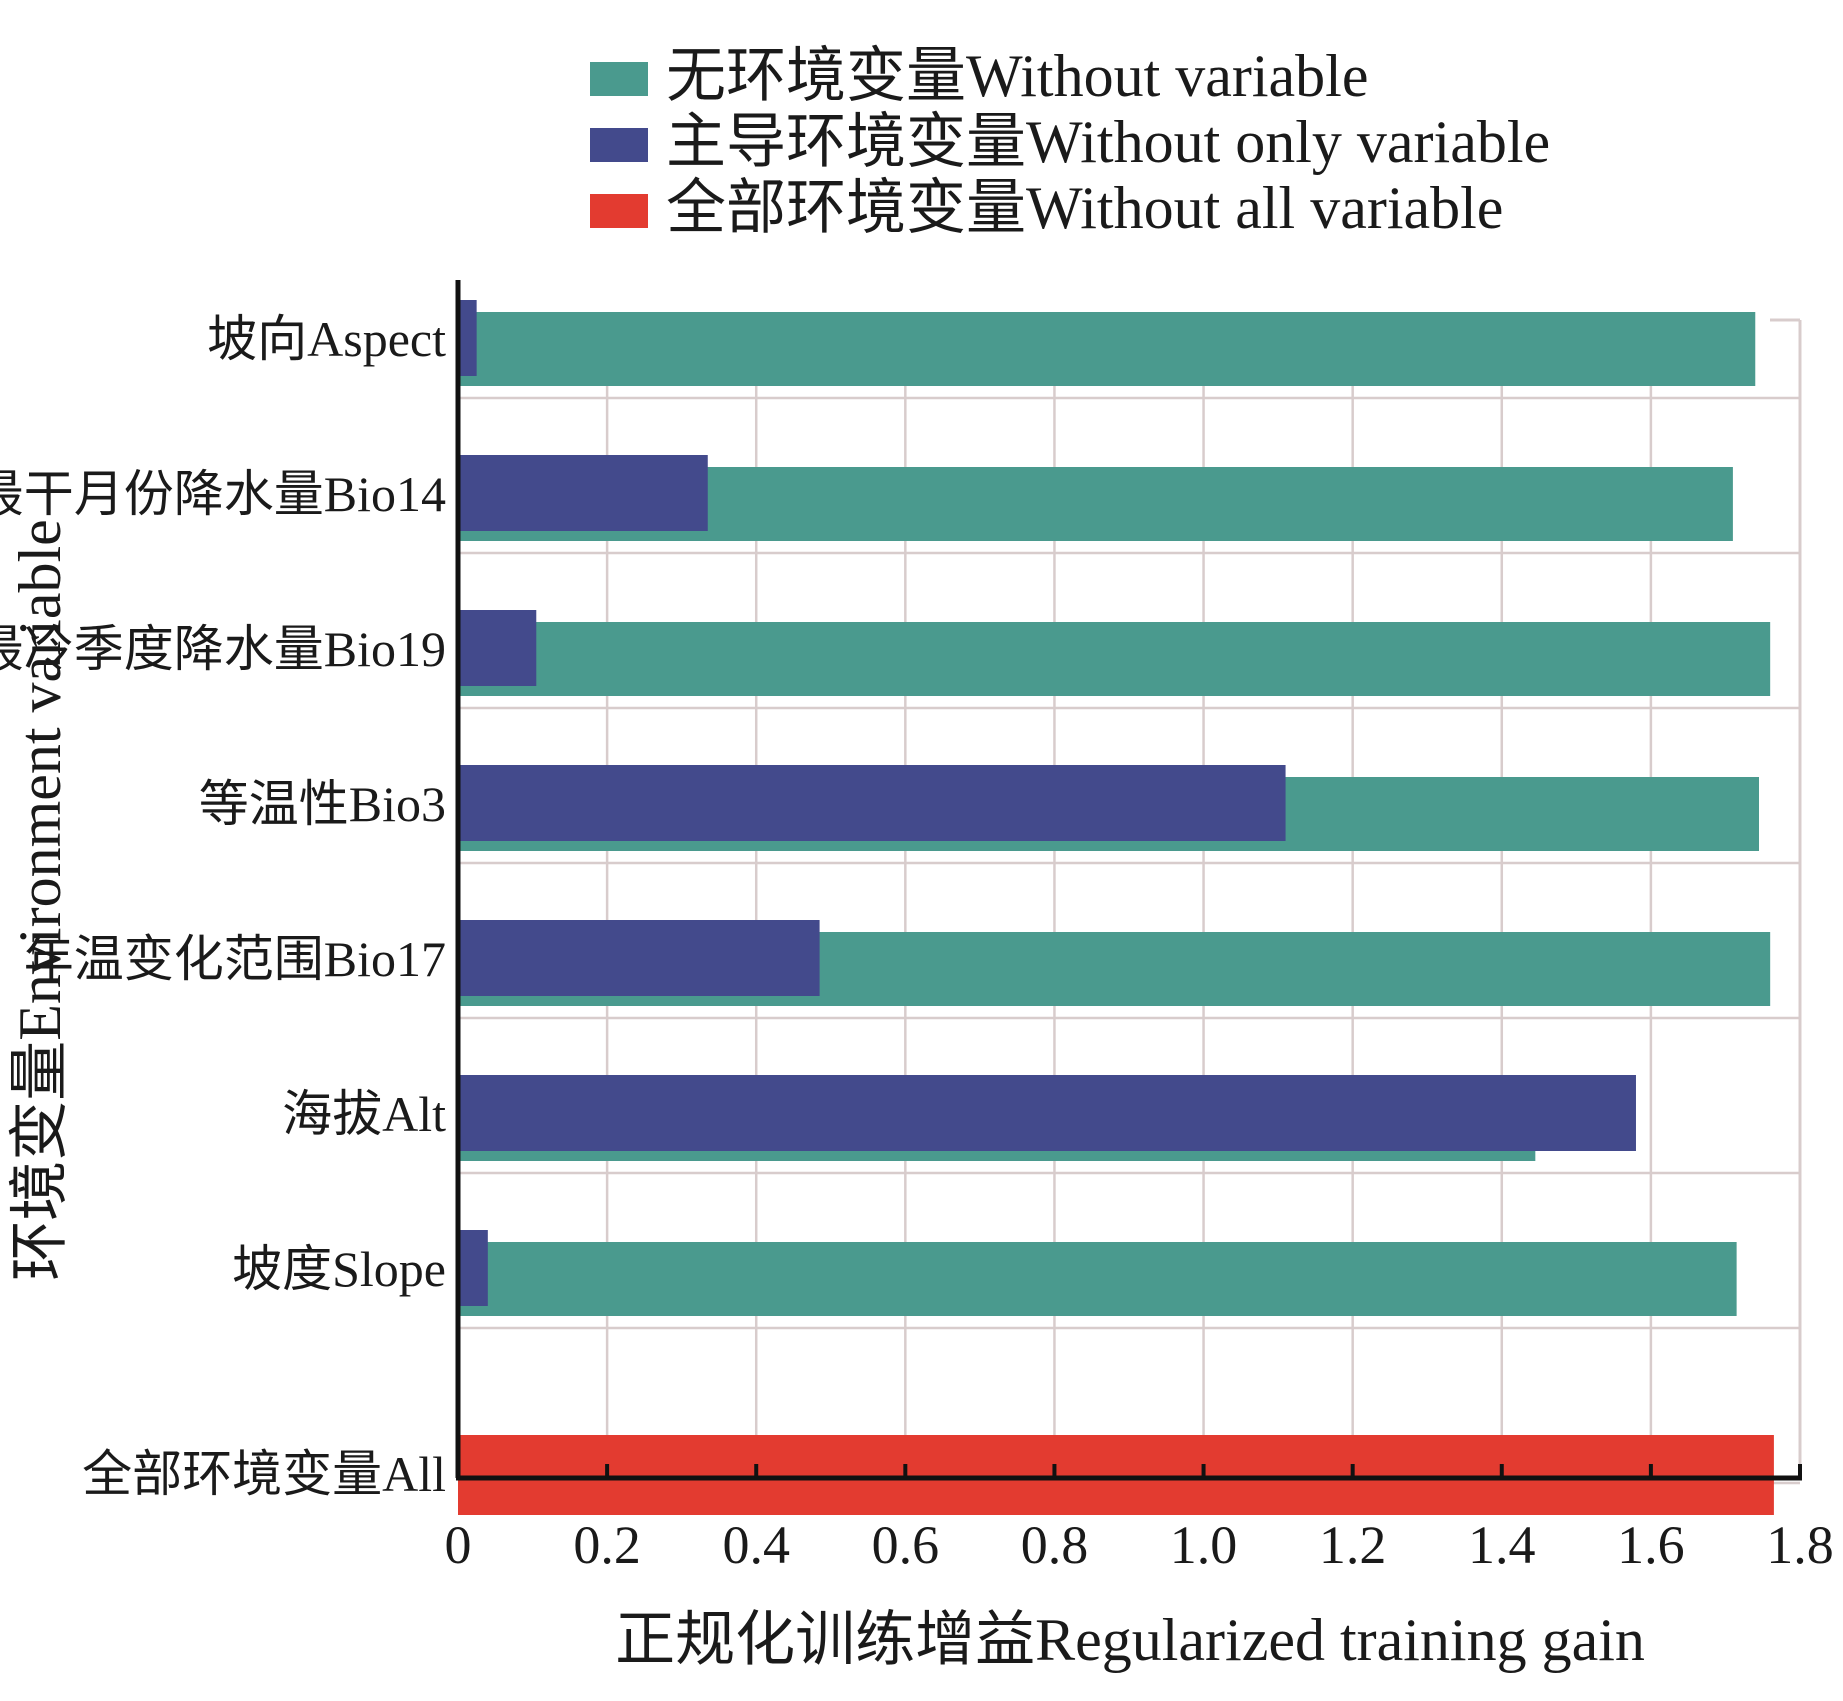 This screenshot has height=1701, width=1843. I want to click on y-axis-title: 环境变量Environment variable, so click(40, 899).